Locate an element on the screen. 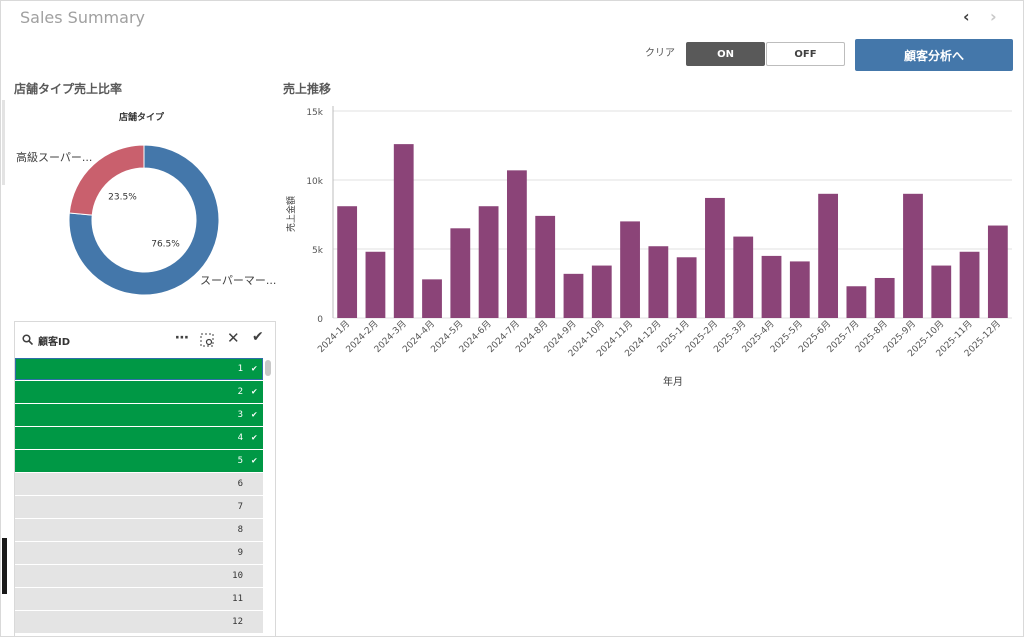 This screenshot has height=637, width=1024. list-item: 7 is located at coordinates (139, 507).